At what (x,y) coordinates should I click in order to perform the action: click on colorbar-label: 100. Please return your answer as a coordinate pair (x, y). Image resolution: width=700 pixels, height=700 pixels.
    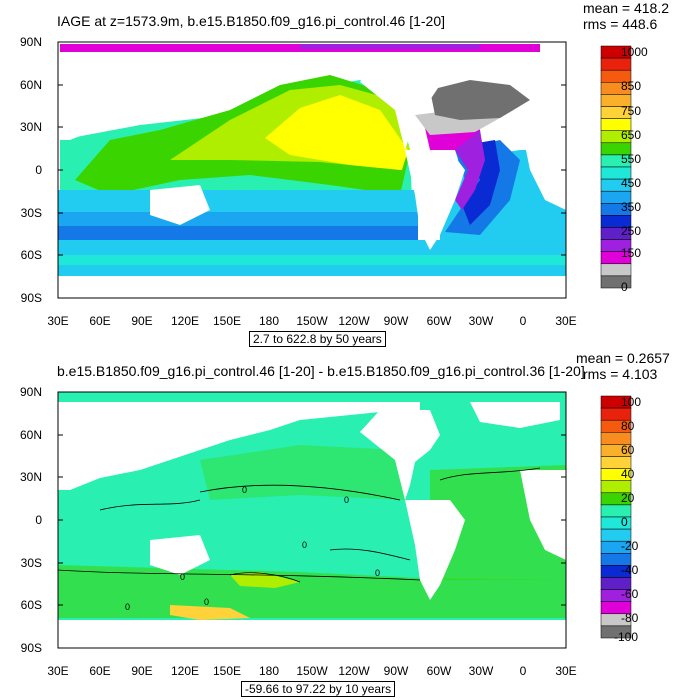
    Looking at the image, I should click on (631, 402).